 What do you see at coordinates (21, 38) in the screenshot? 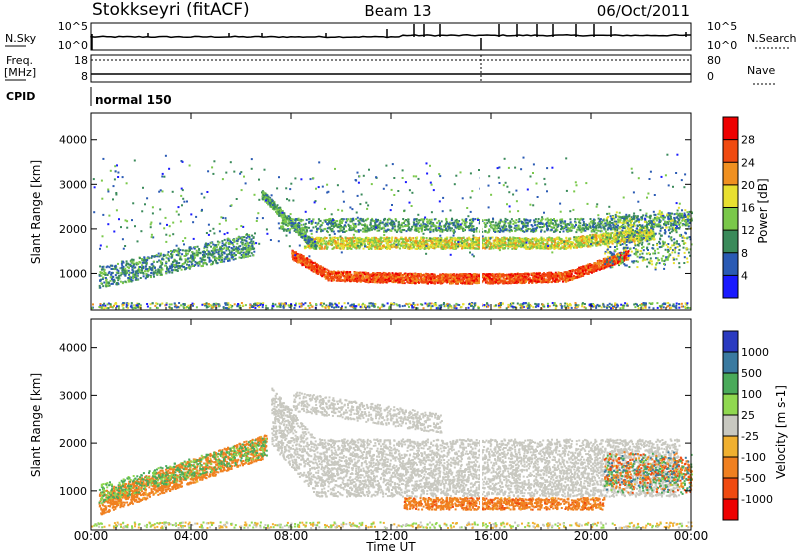
I see `nsky-label: N.Sky` at bounding box center [21, 38].